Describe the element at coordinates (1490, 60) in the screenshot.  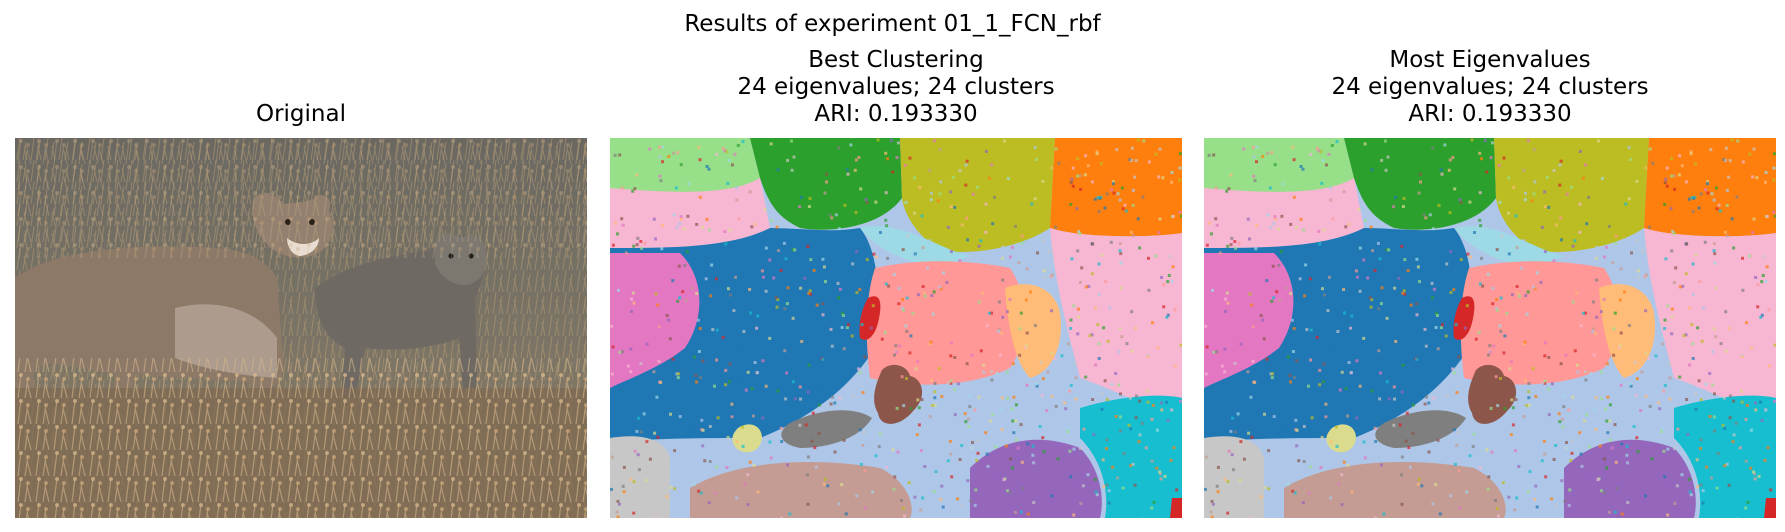
I see `panel-title-line: Most Eigenvalues` at that location.